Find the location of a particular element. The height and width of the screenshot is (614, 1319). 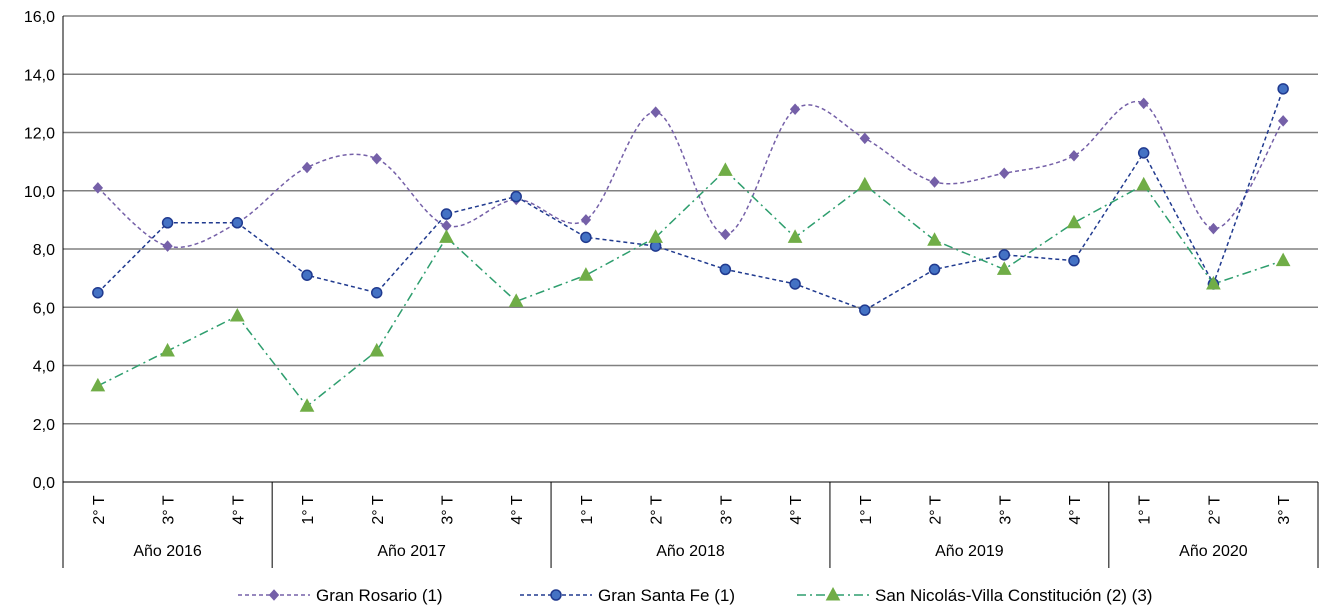

year-group-label: Año 2017 is located at coordinates (411, 551).